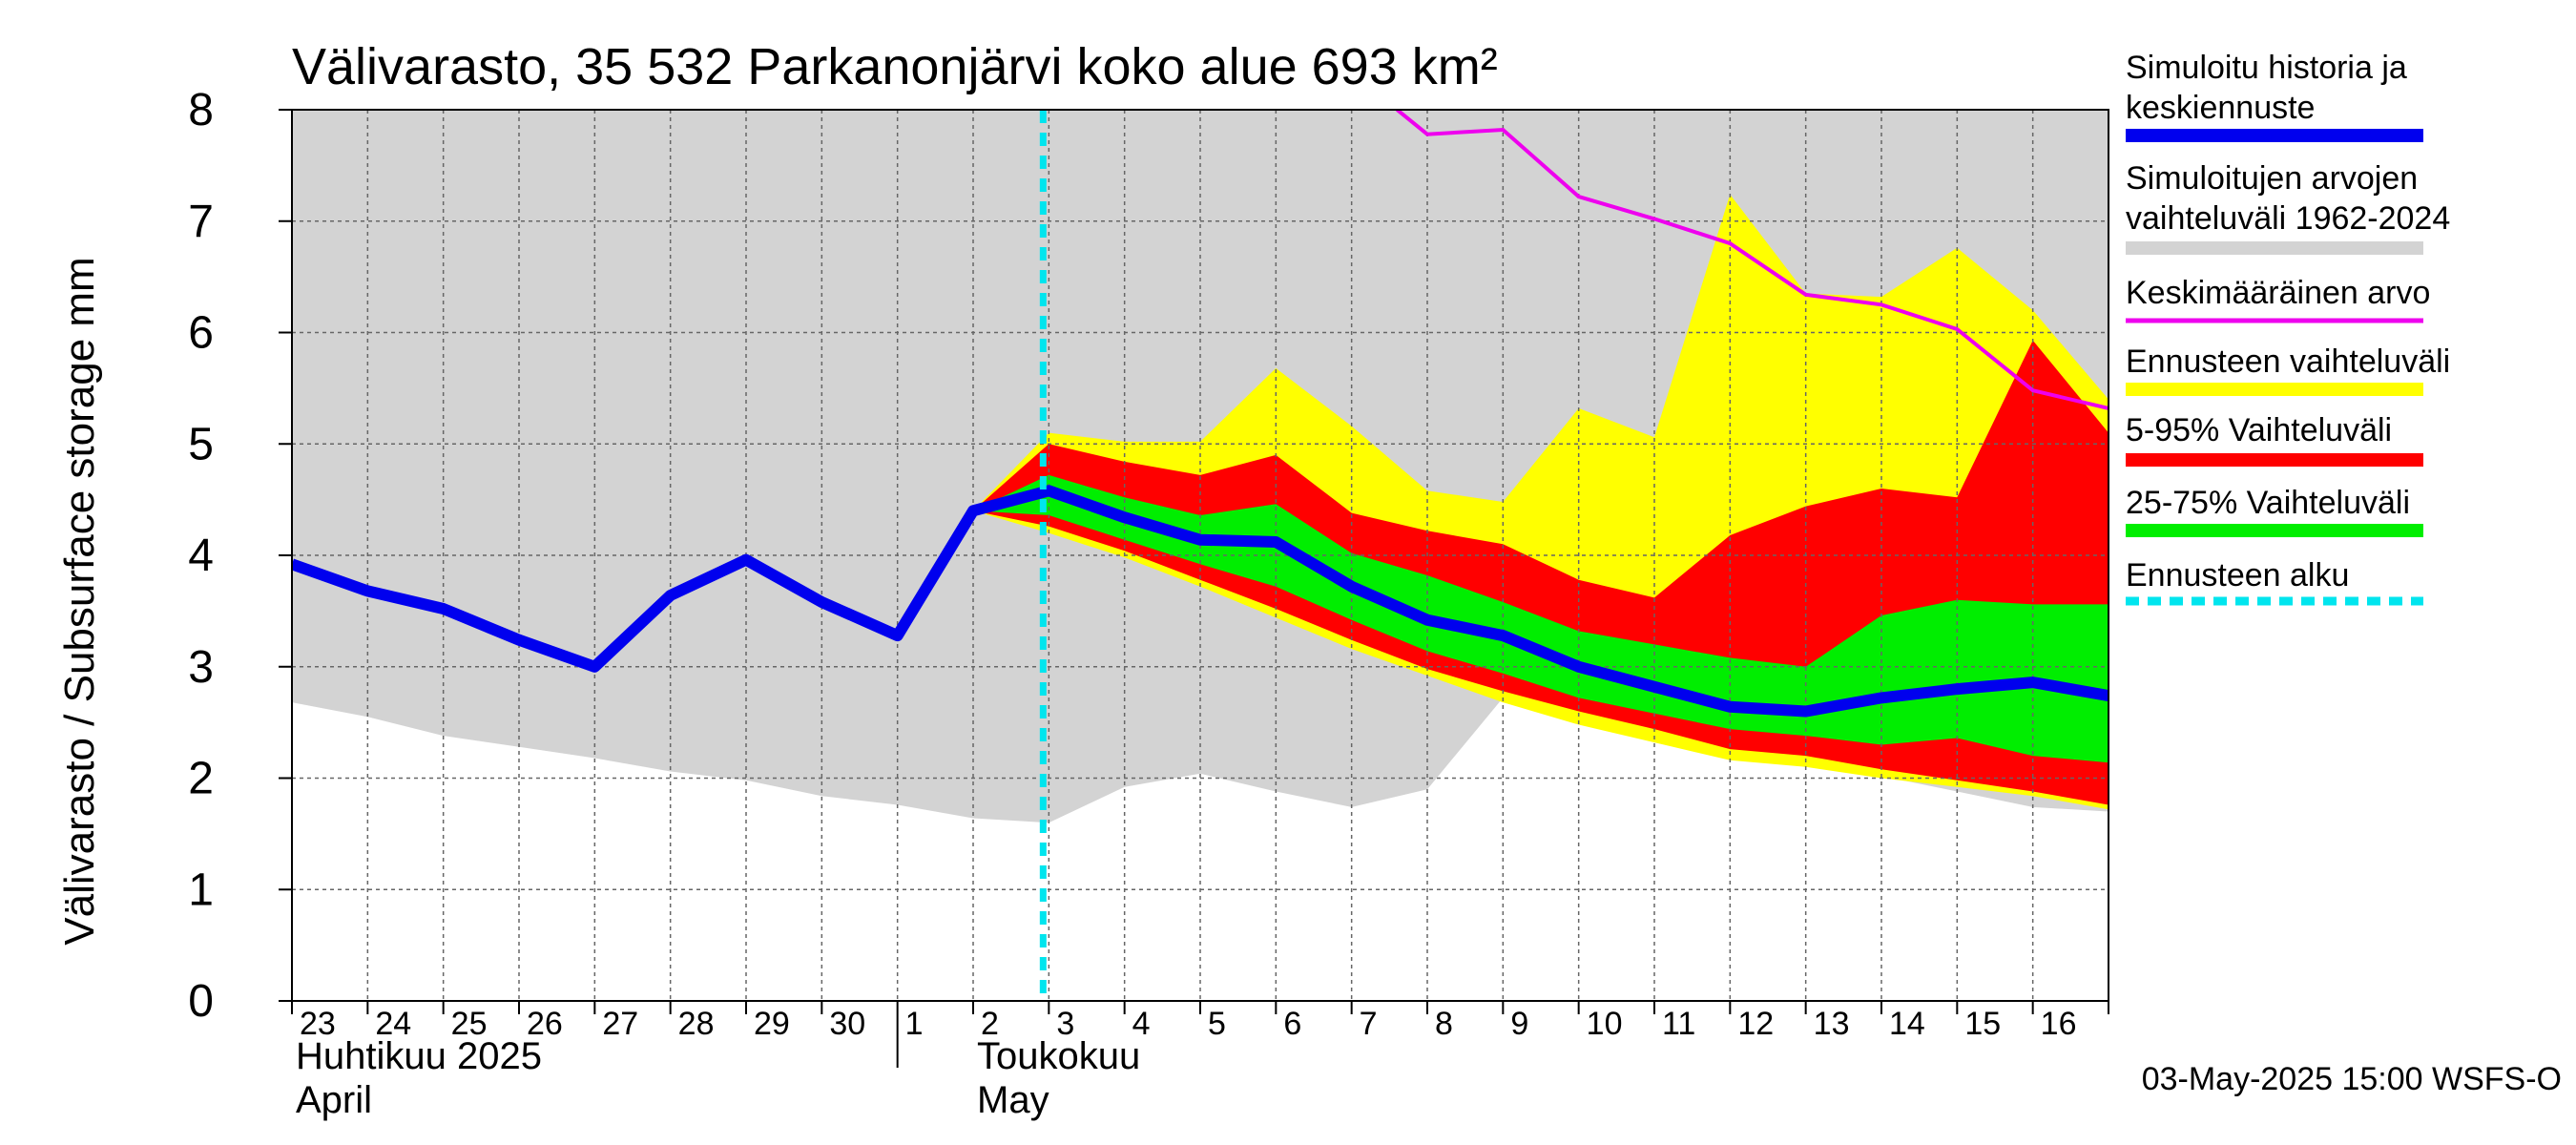 The image size is (2576, 1145). I want to click on x-tick-label: 1, so click(914, 1024).